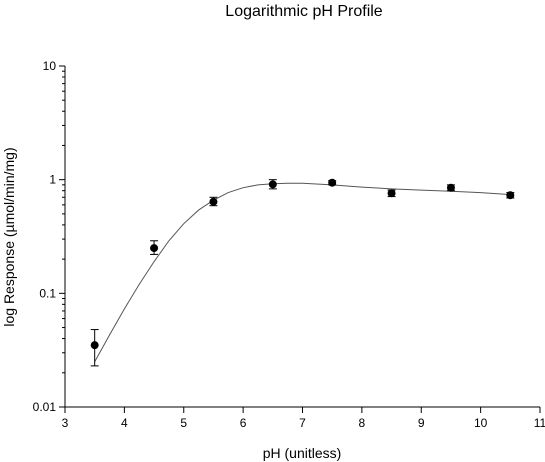 Image resolution: width=545 pixels, height=462 pixels. What do you see at coordinates (124, 423) in the screenshot?
I see `x-tick-label-4: 4` at bounding box center [124, 423].